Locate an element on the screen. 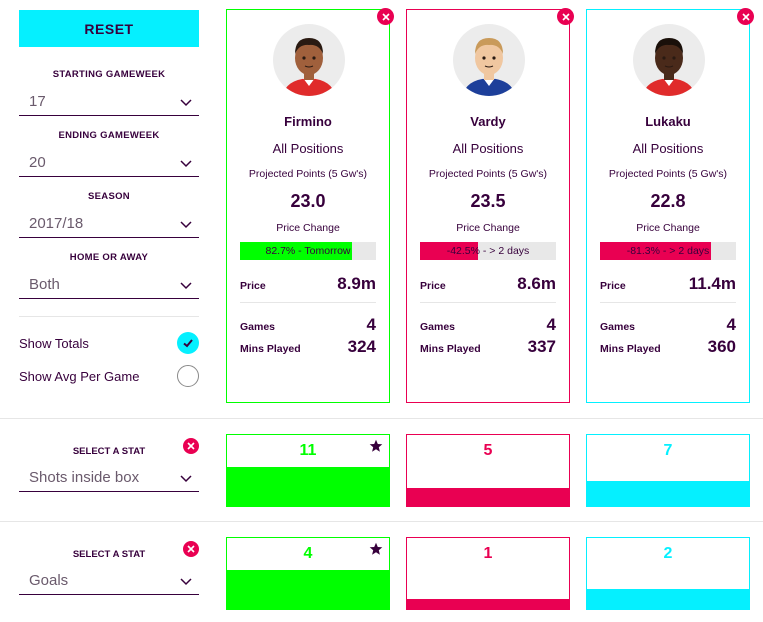  price-change-text: -81.3% - > 2 days is located at coordinates (668, 251).